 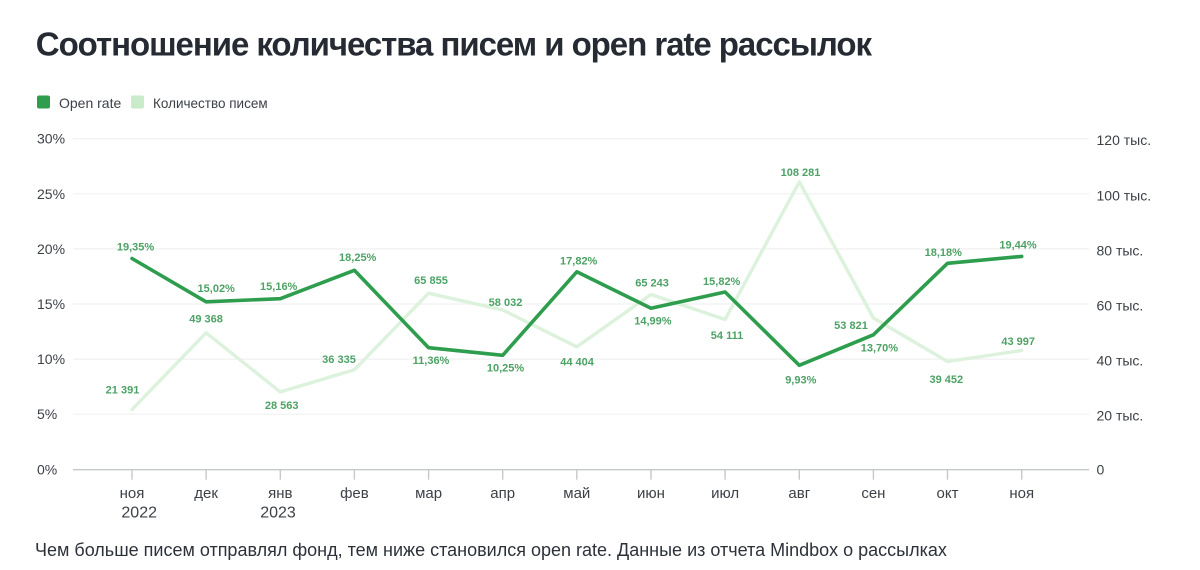 What do you see at coordinates (282, 406) in the screenshot?
I see `svg-text: 28 563` at bounding box center [282, 406].